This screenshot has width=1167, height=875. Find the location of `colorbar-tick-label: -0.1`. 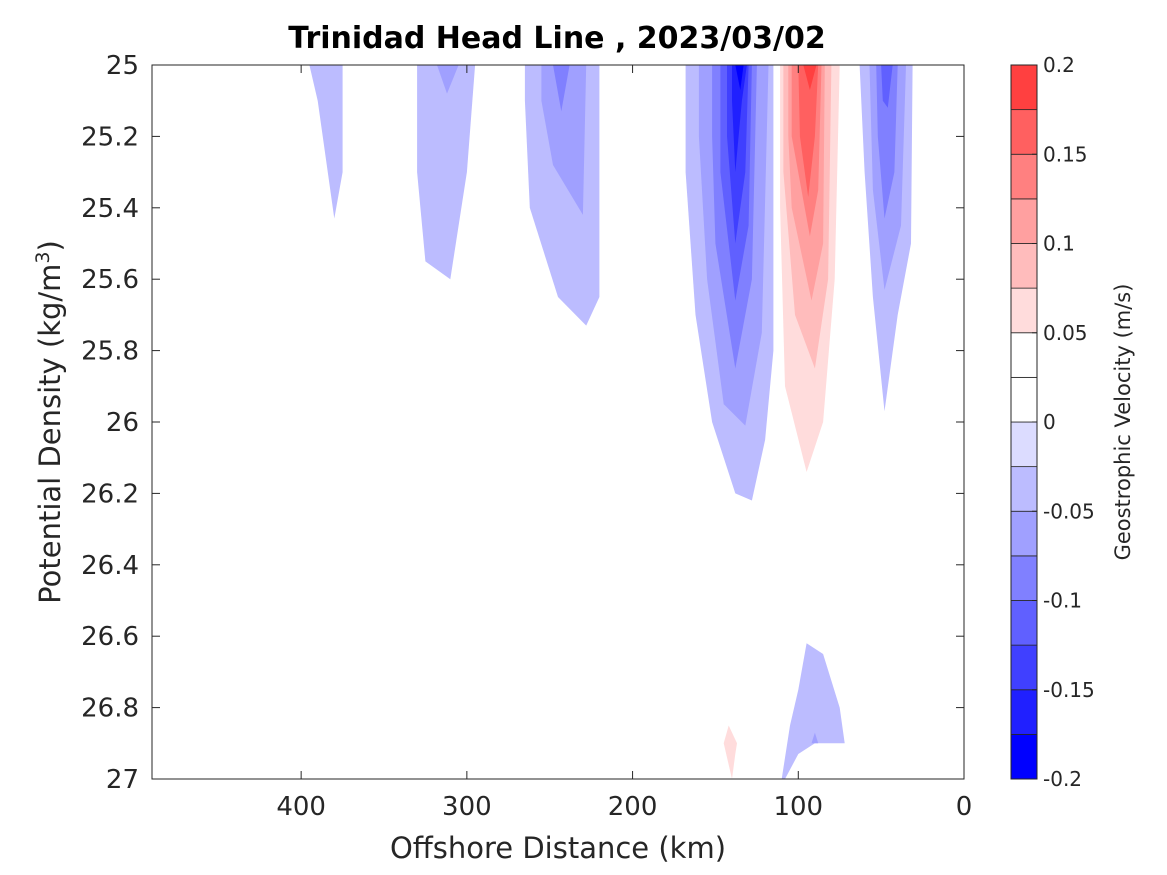

colorbar-tick-label: -0.1 is located at coordinates (1062, 601).